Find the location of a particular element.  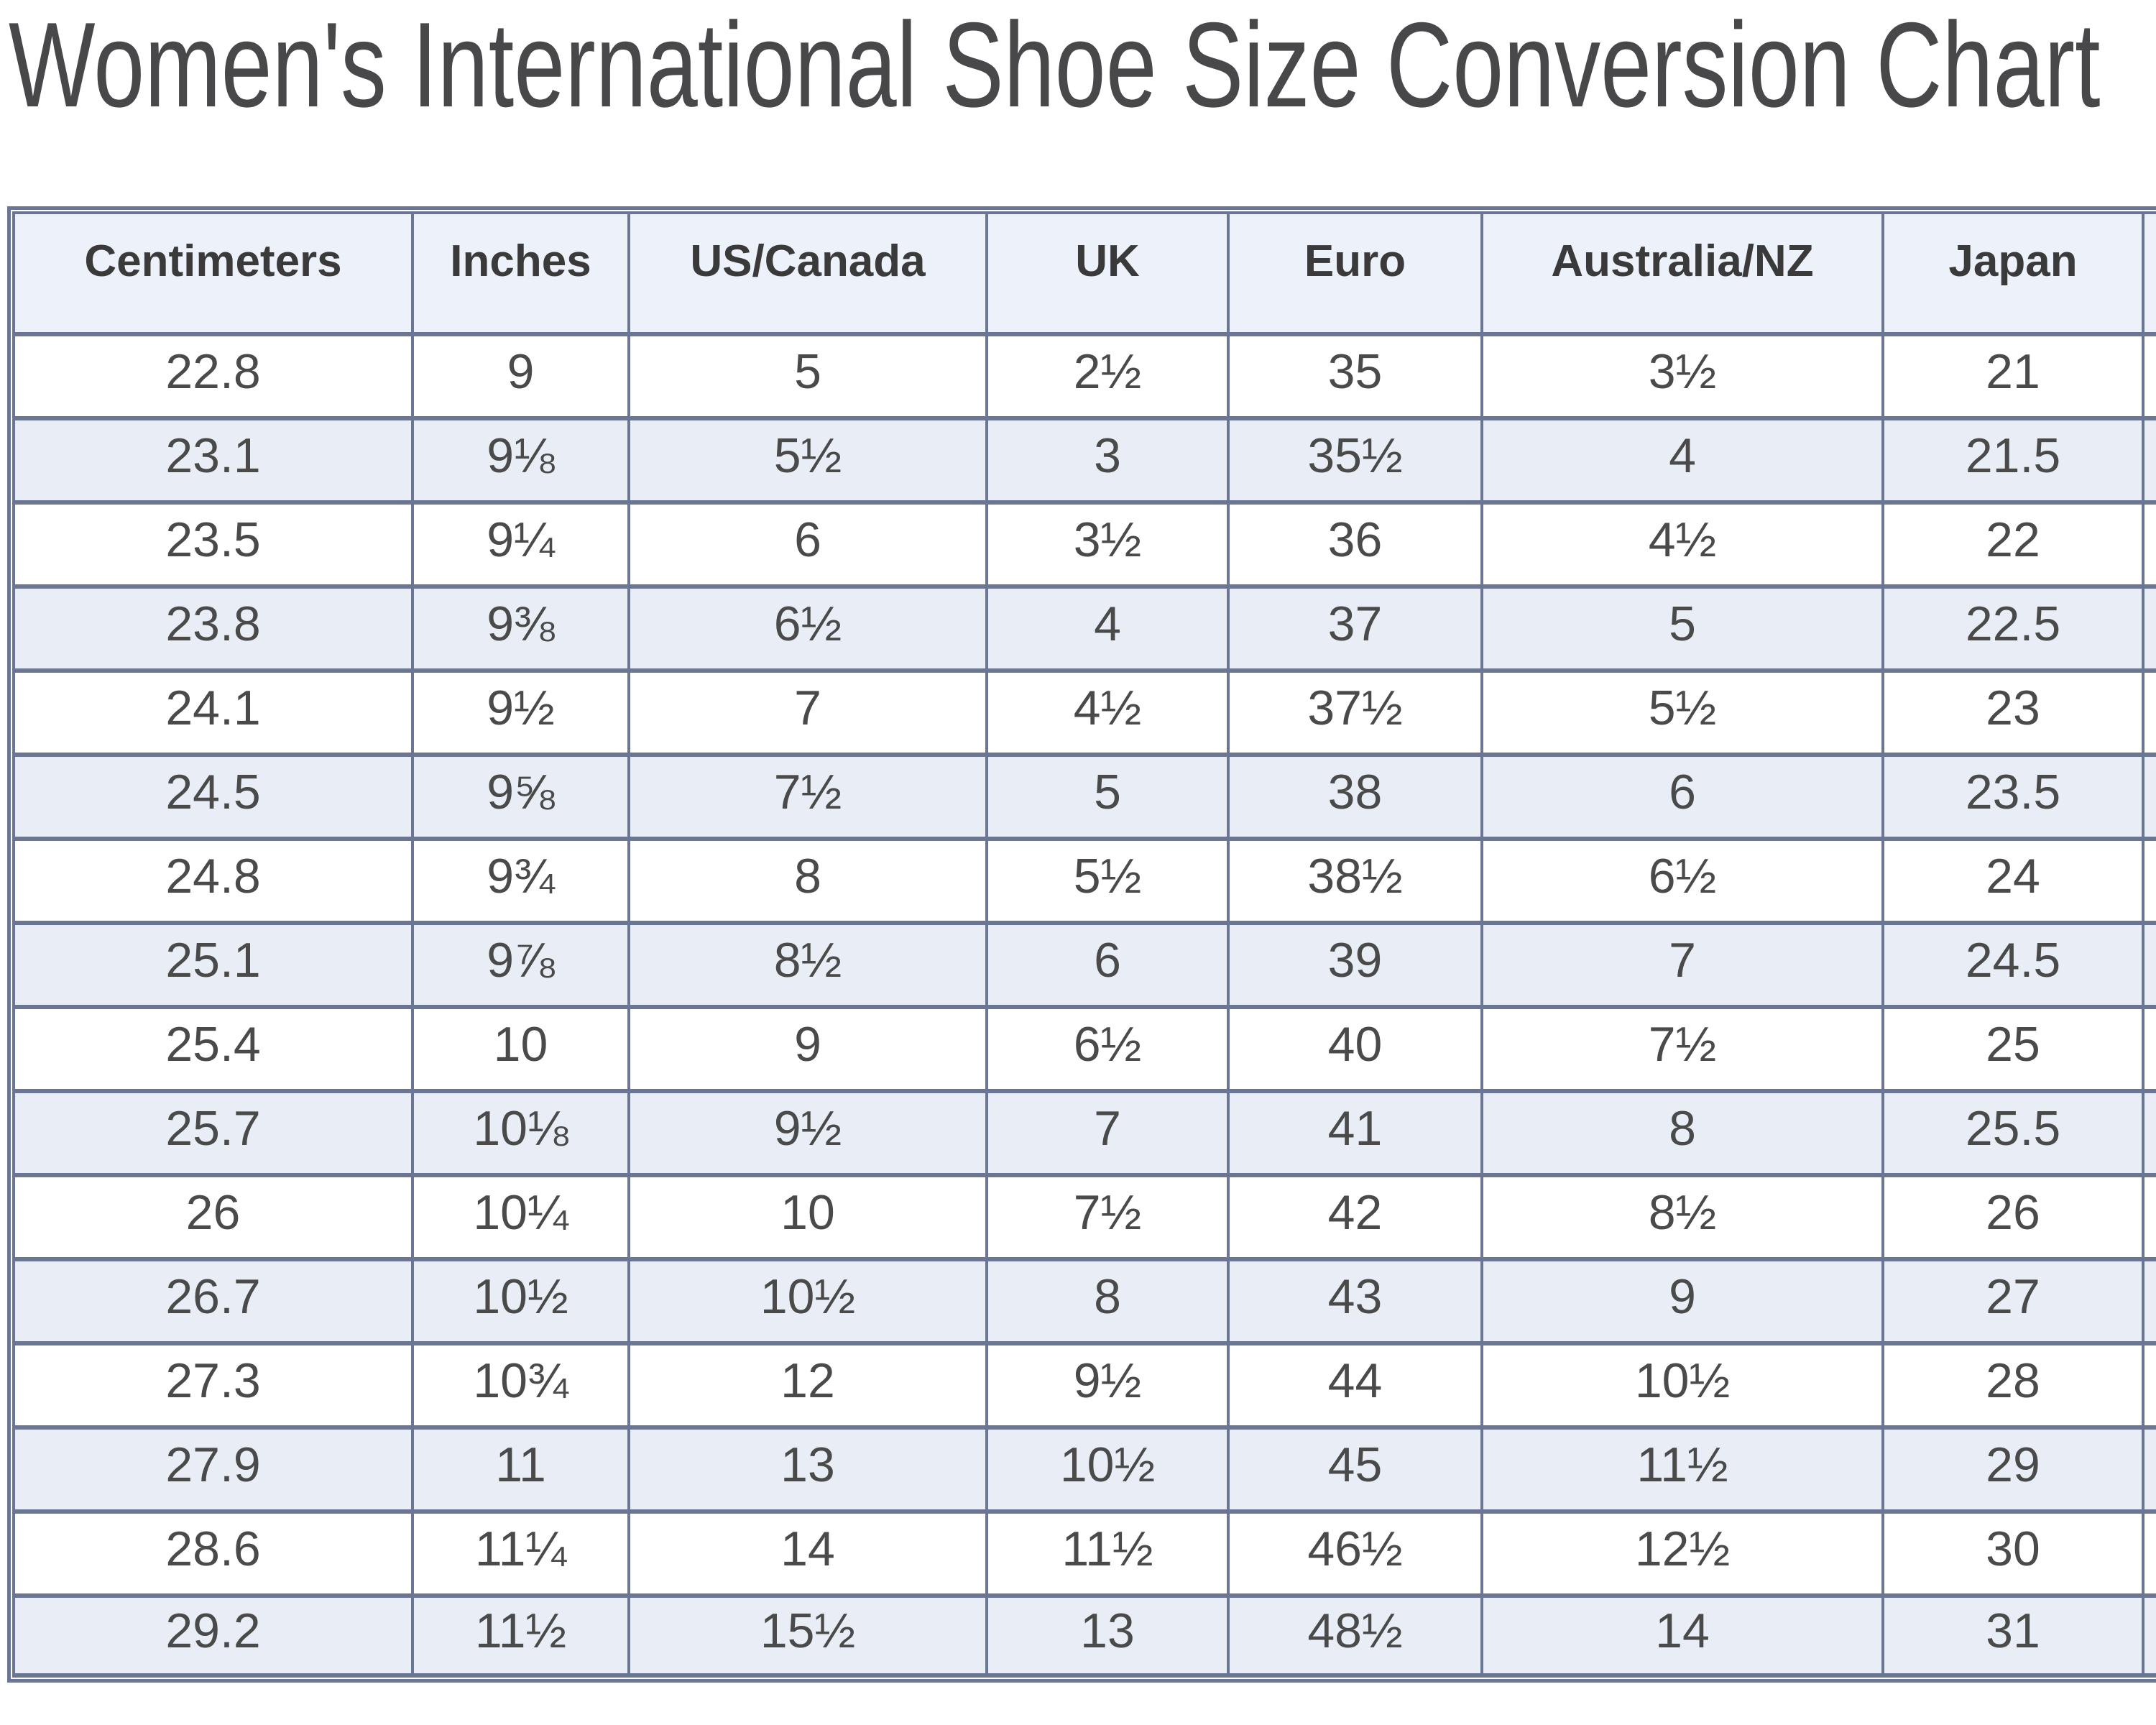

table-cell: 15½ is located at coordinates (806, 1635).